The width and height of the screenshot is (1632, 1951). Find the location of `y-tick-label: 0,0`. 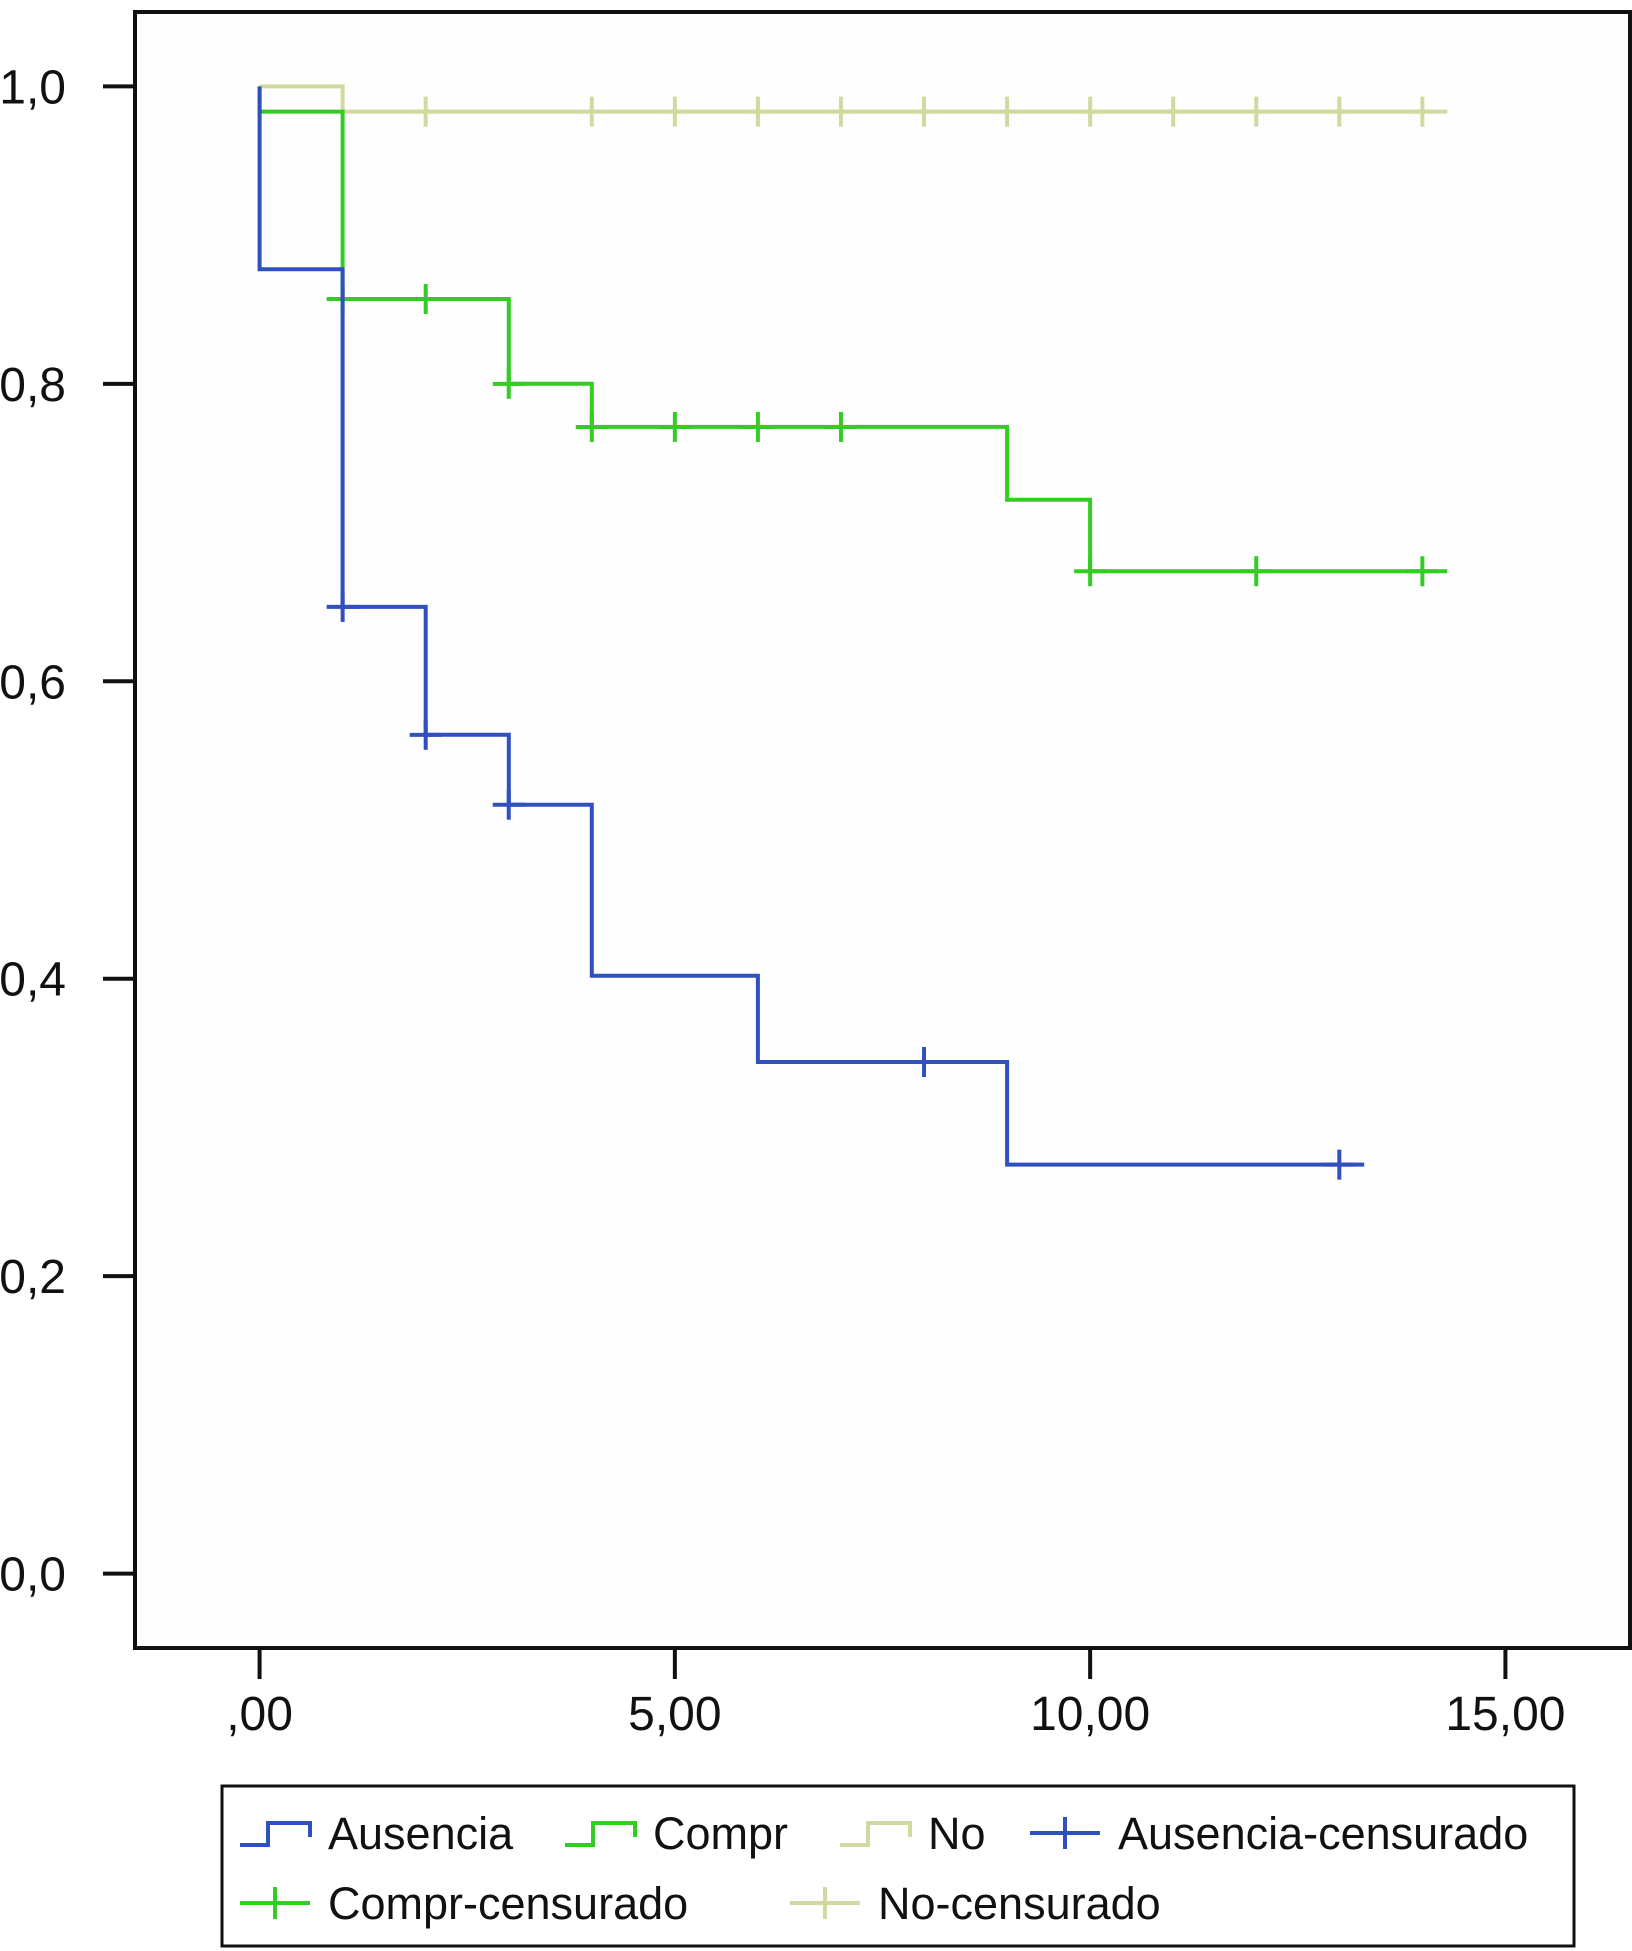

y-tick-label: 0,0 is located at coordinates (33, 1575).